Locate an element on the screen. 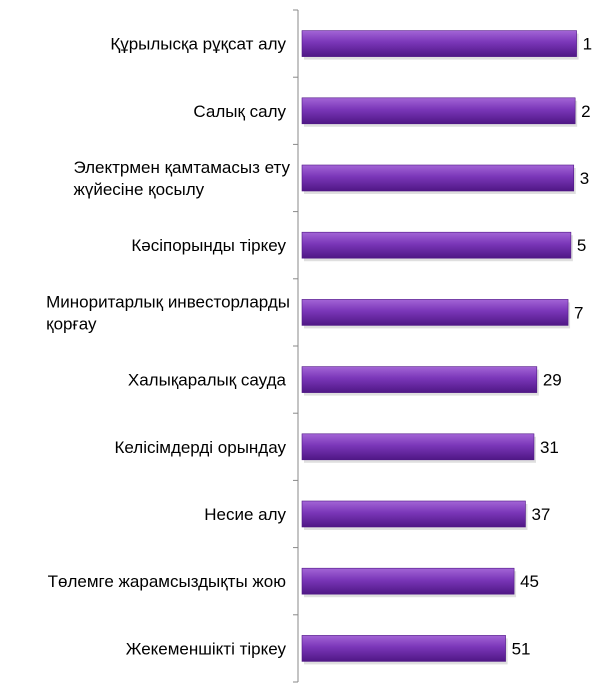  data-label: 29 is located at coordinates (552, 380).